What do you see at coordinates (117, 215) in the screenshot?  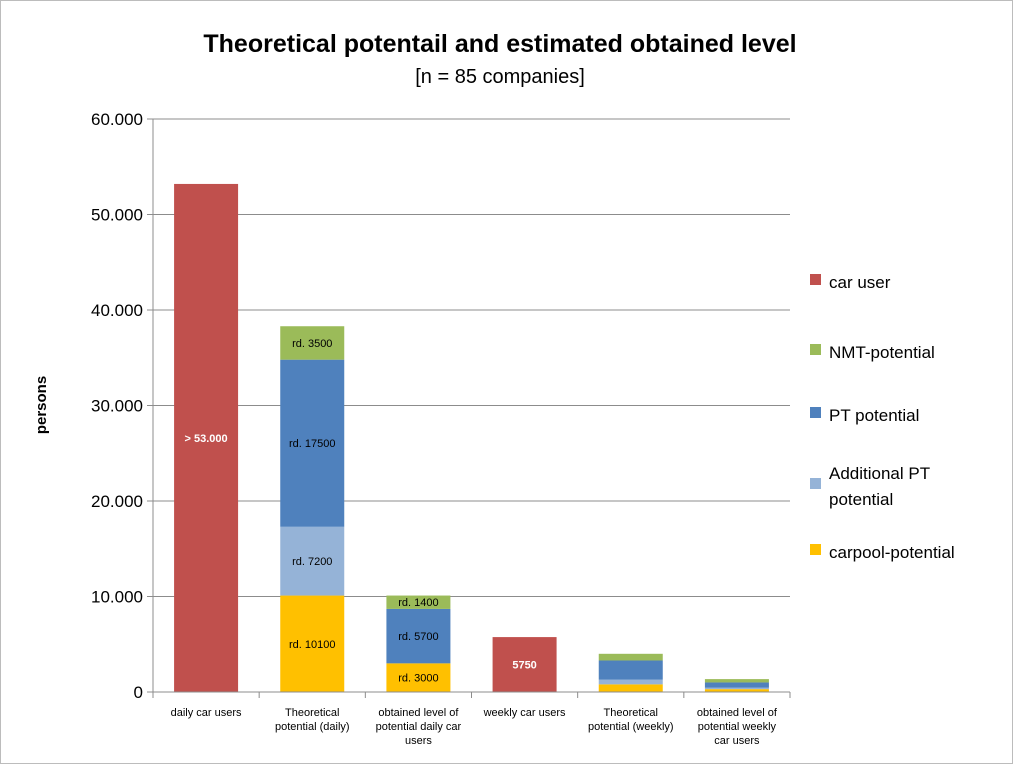 I see `y-tick-label: 50.000` at bounding box center [117, 215].